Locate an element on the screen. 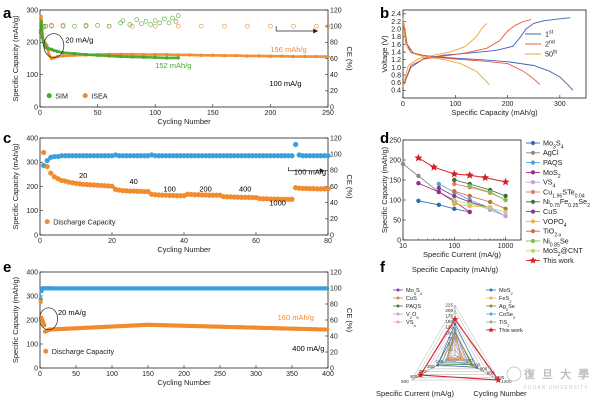 Image resolution: width=598 pixels, height=400 pixels. radar-tick-label: 1000 is located at coordinates (499, 377).